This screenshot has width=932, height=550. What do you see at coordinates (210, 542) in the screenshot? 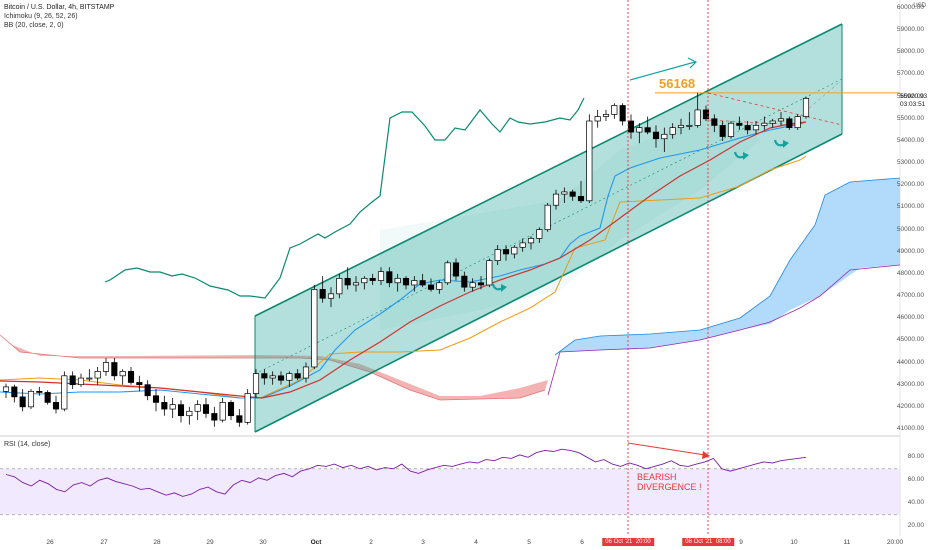
I see `date-tick-label: 29` at bounding box center [210, 542].